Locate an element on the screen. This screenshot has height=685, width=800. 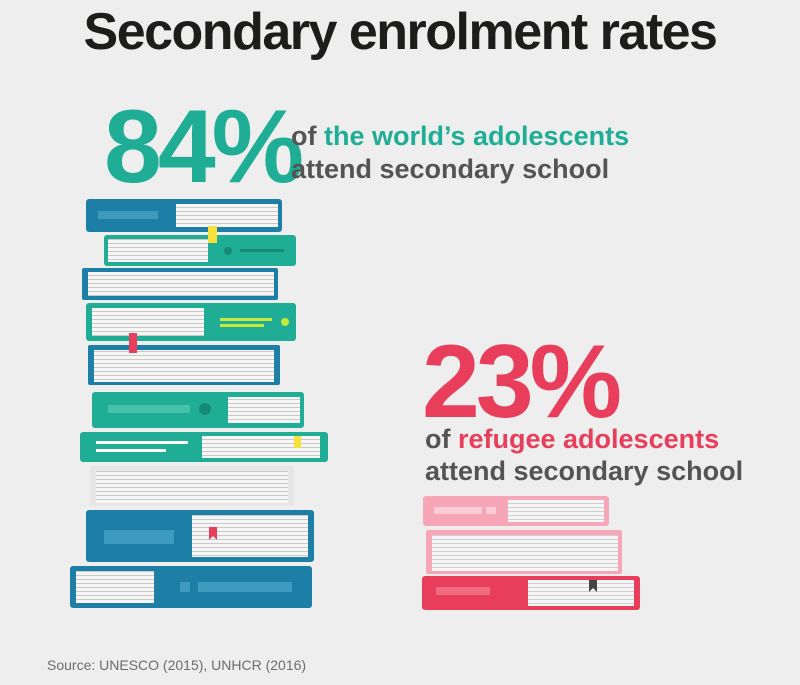
refugee-percent: 23% is located at coordinates (522, 382).